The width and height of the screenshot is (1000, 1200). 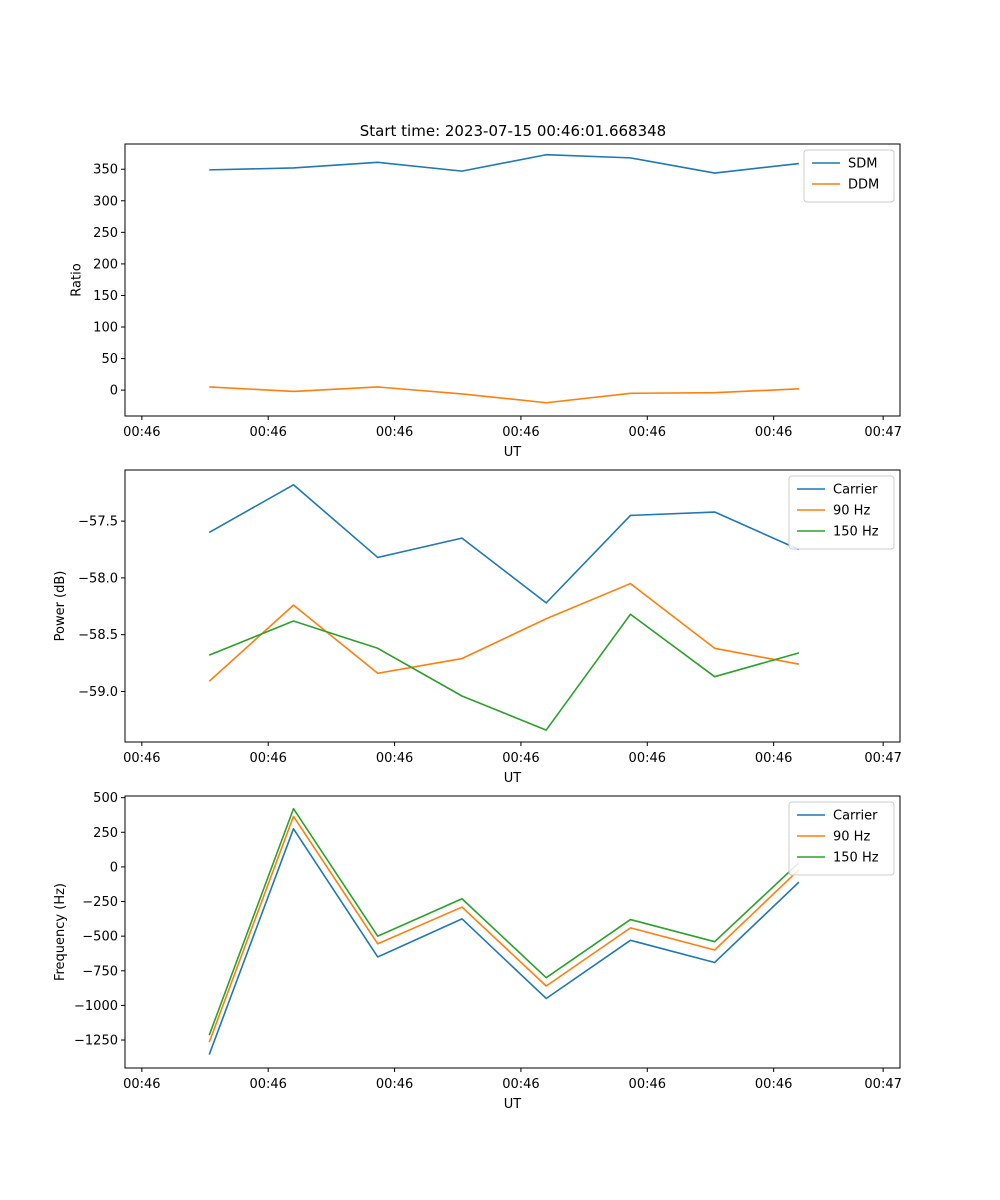 What do you see at coordinates (100, 902) in the screenshot?
I see `y-tick-label: −250` at bounding box center [100, 902].